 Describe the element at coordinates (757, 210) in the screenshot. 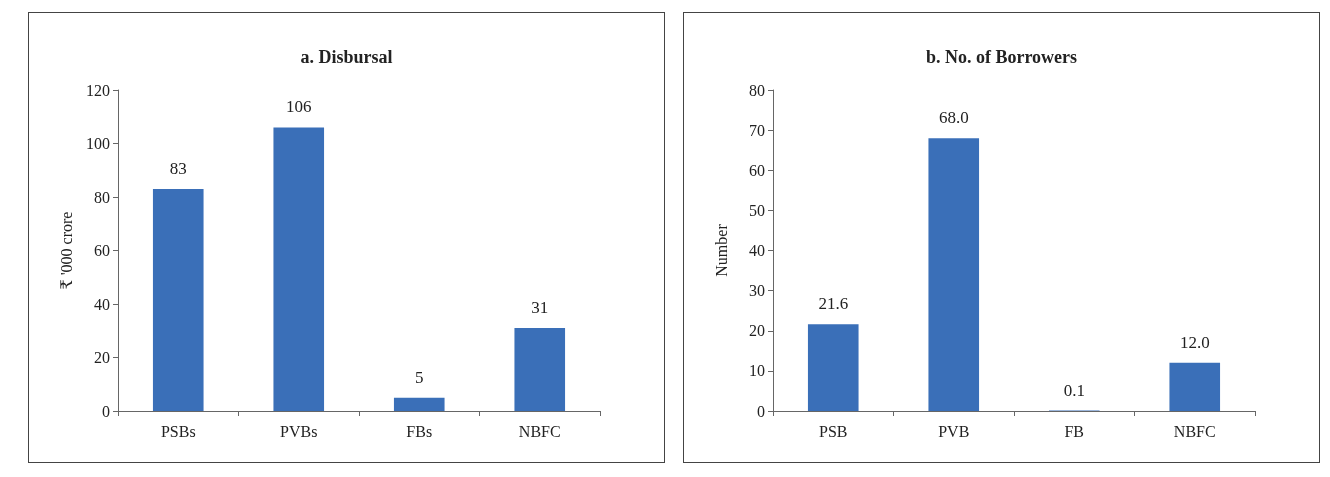

I see `y-tick-label: 50` at that location.